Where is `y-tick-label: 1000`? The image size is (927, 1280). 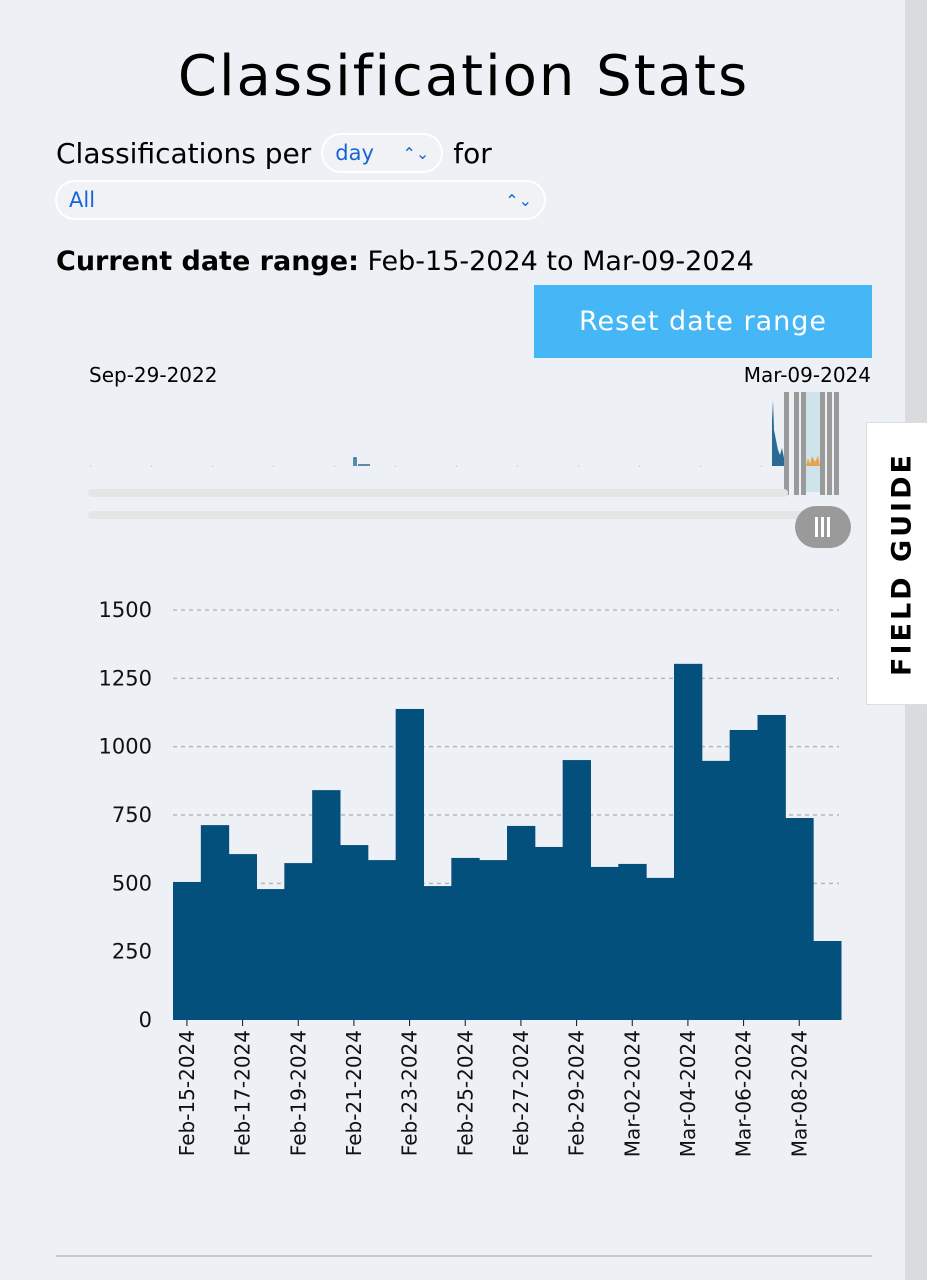
y-tick-label: 1000 is located at coordinates (125, 747).